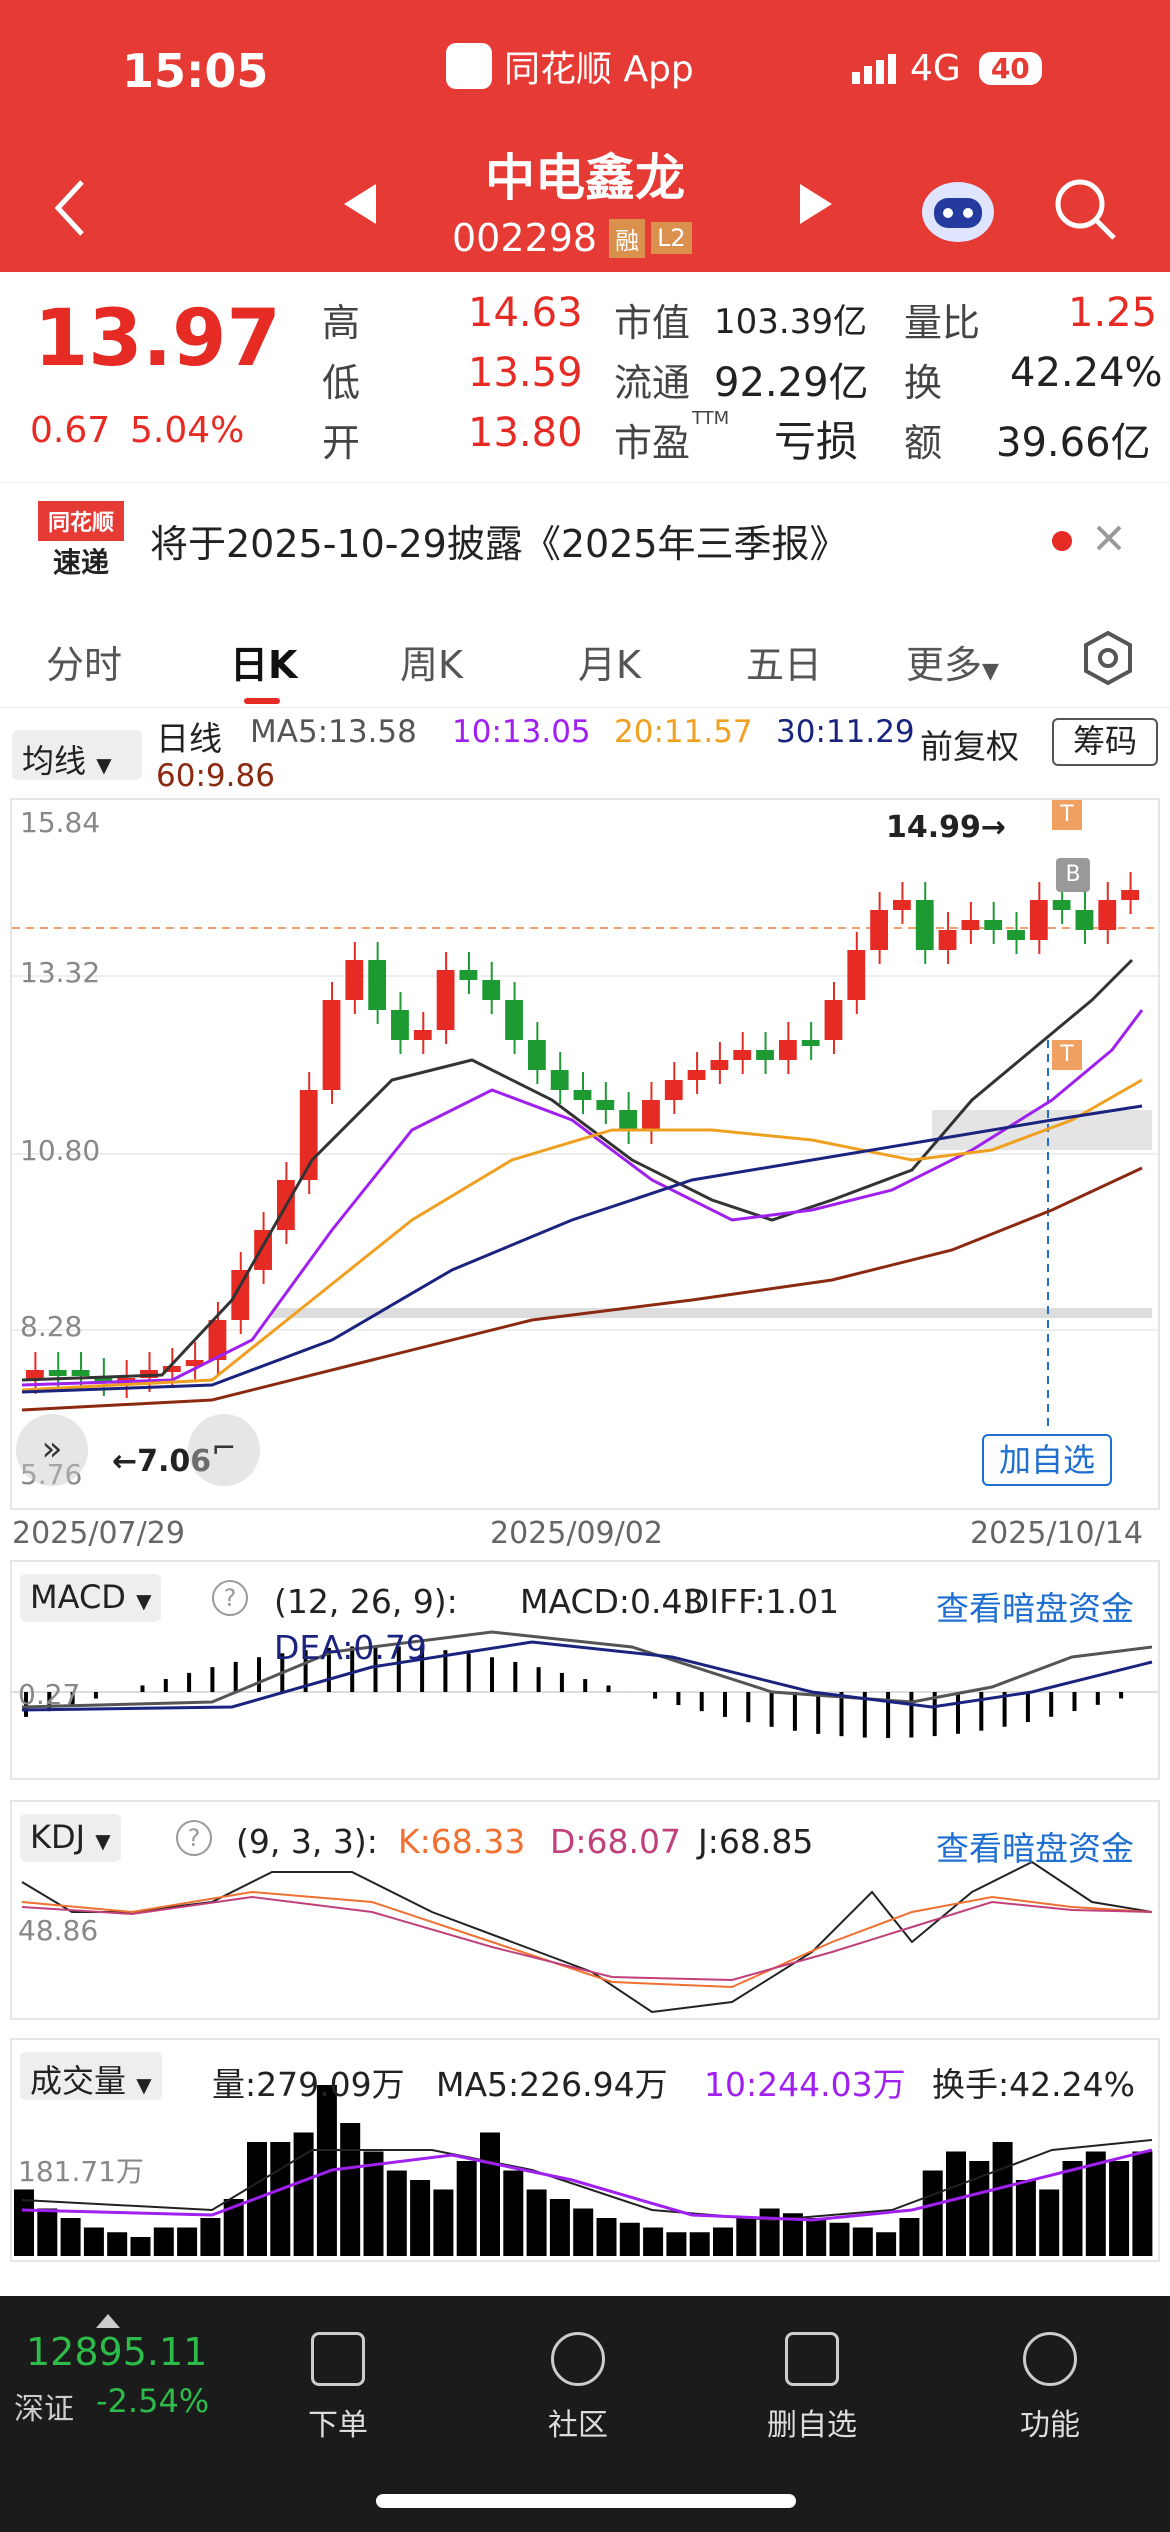 This screenshot has height=2532, width=1170. I want to click on y-label-4: 8.28, so click(51, 1326).